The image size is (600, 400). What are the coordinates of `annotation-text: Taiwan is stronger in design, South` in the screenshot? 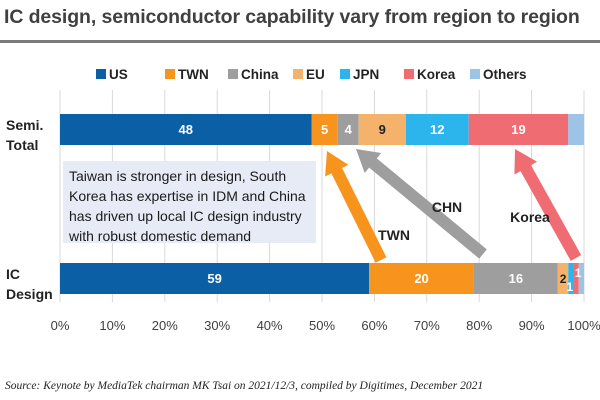 It's located at (177, 176).